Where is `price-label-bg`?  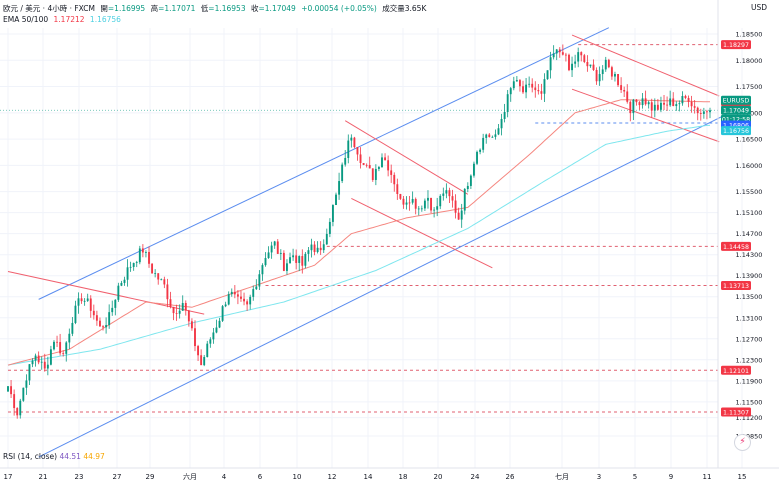 price-label-bg is located at coordinates (736, 370).